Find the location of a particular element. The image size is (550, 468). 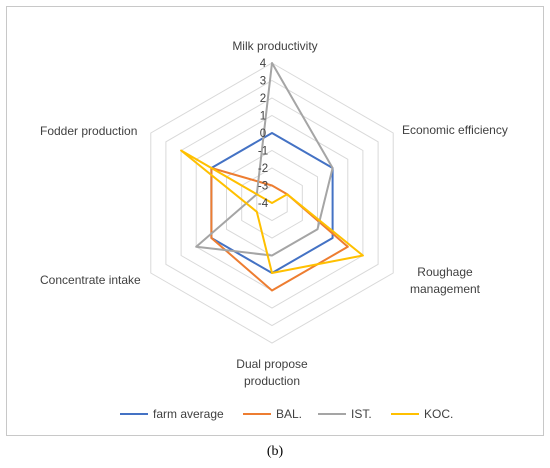

tick-label: 0 is located at coordinates (263, 134).